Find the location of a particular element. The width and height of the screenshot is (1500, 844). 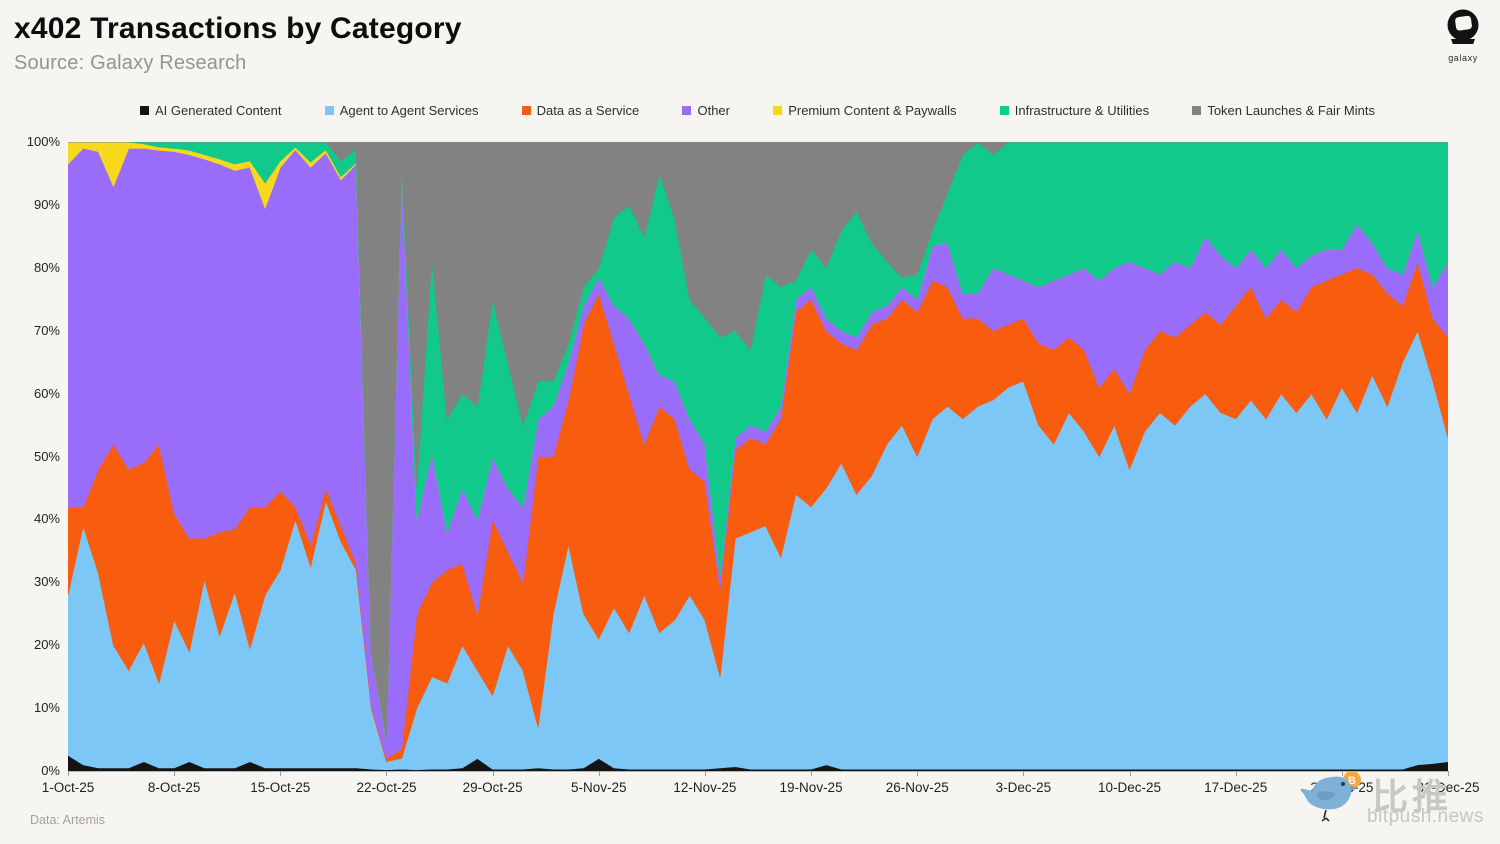

legend-label: Premium Content & Paywalls is located at coordinates (872, 110).